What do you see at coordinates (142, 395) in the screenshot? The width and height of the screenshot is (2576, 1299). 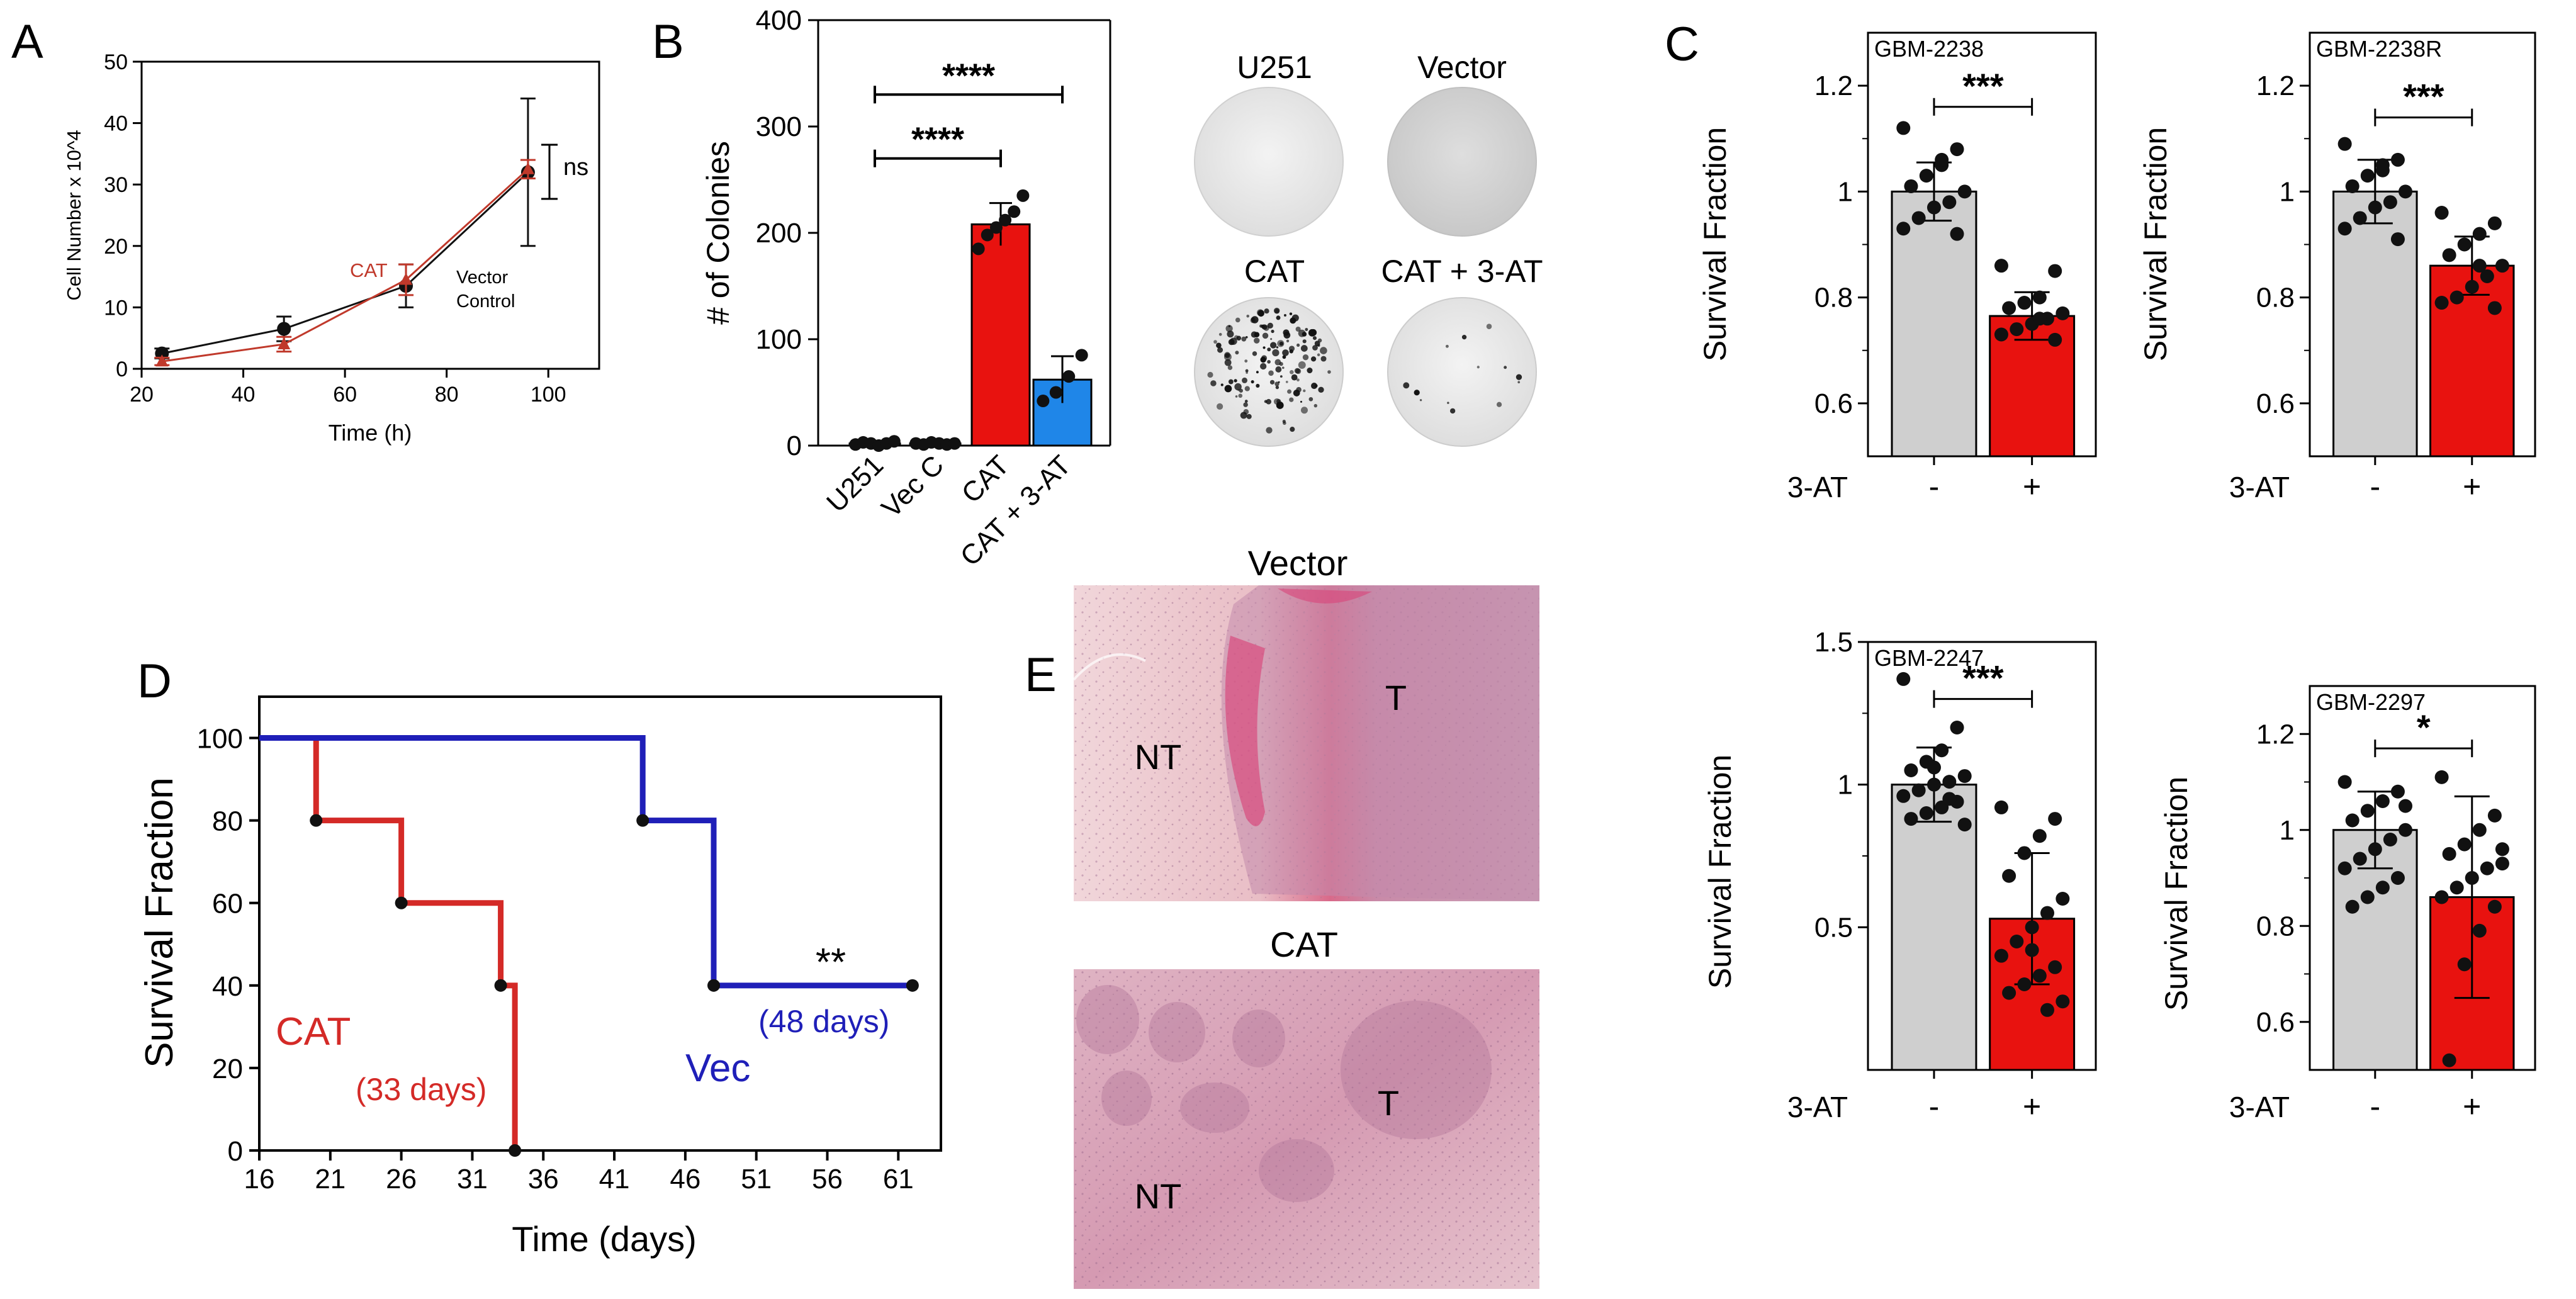 I see `chart-a-xtick-label: 20` at bounding box center [142, 395].